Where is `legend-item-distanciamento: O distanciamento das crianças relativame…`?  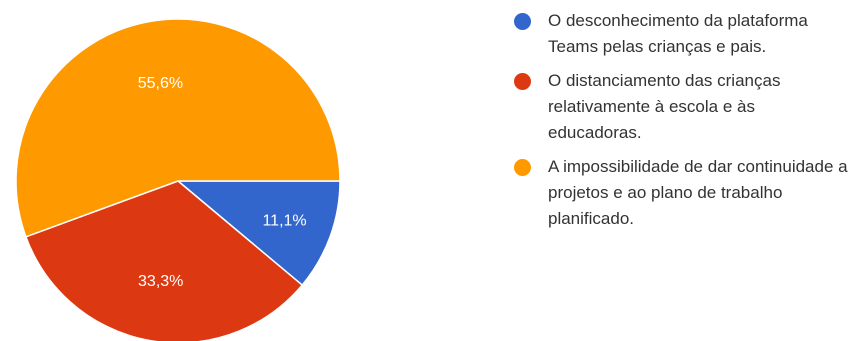 legend-item-distanciamento: O distanciamento das crianças relativame… is located at coordinates (681, 107).